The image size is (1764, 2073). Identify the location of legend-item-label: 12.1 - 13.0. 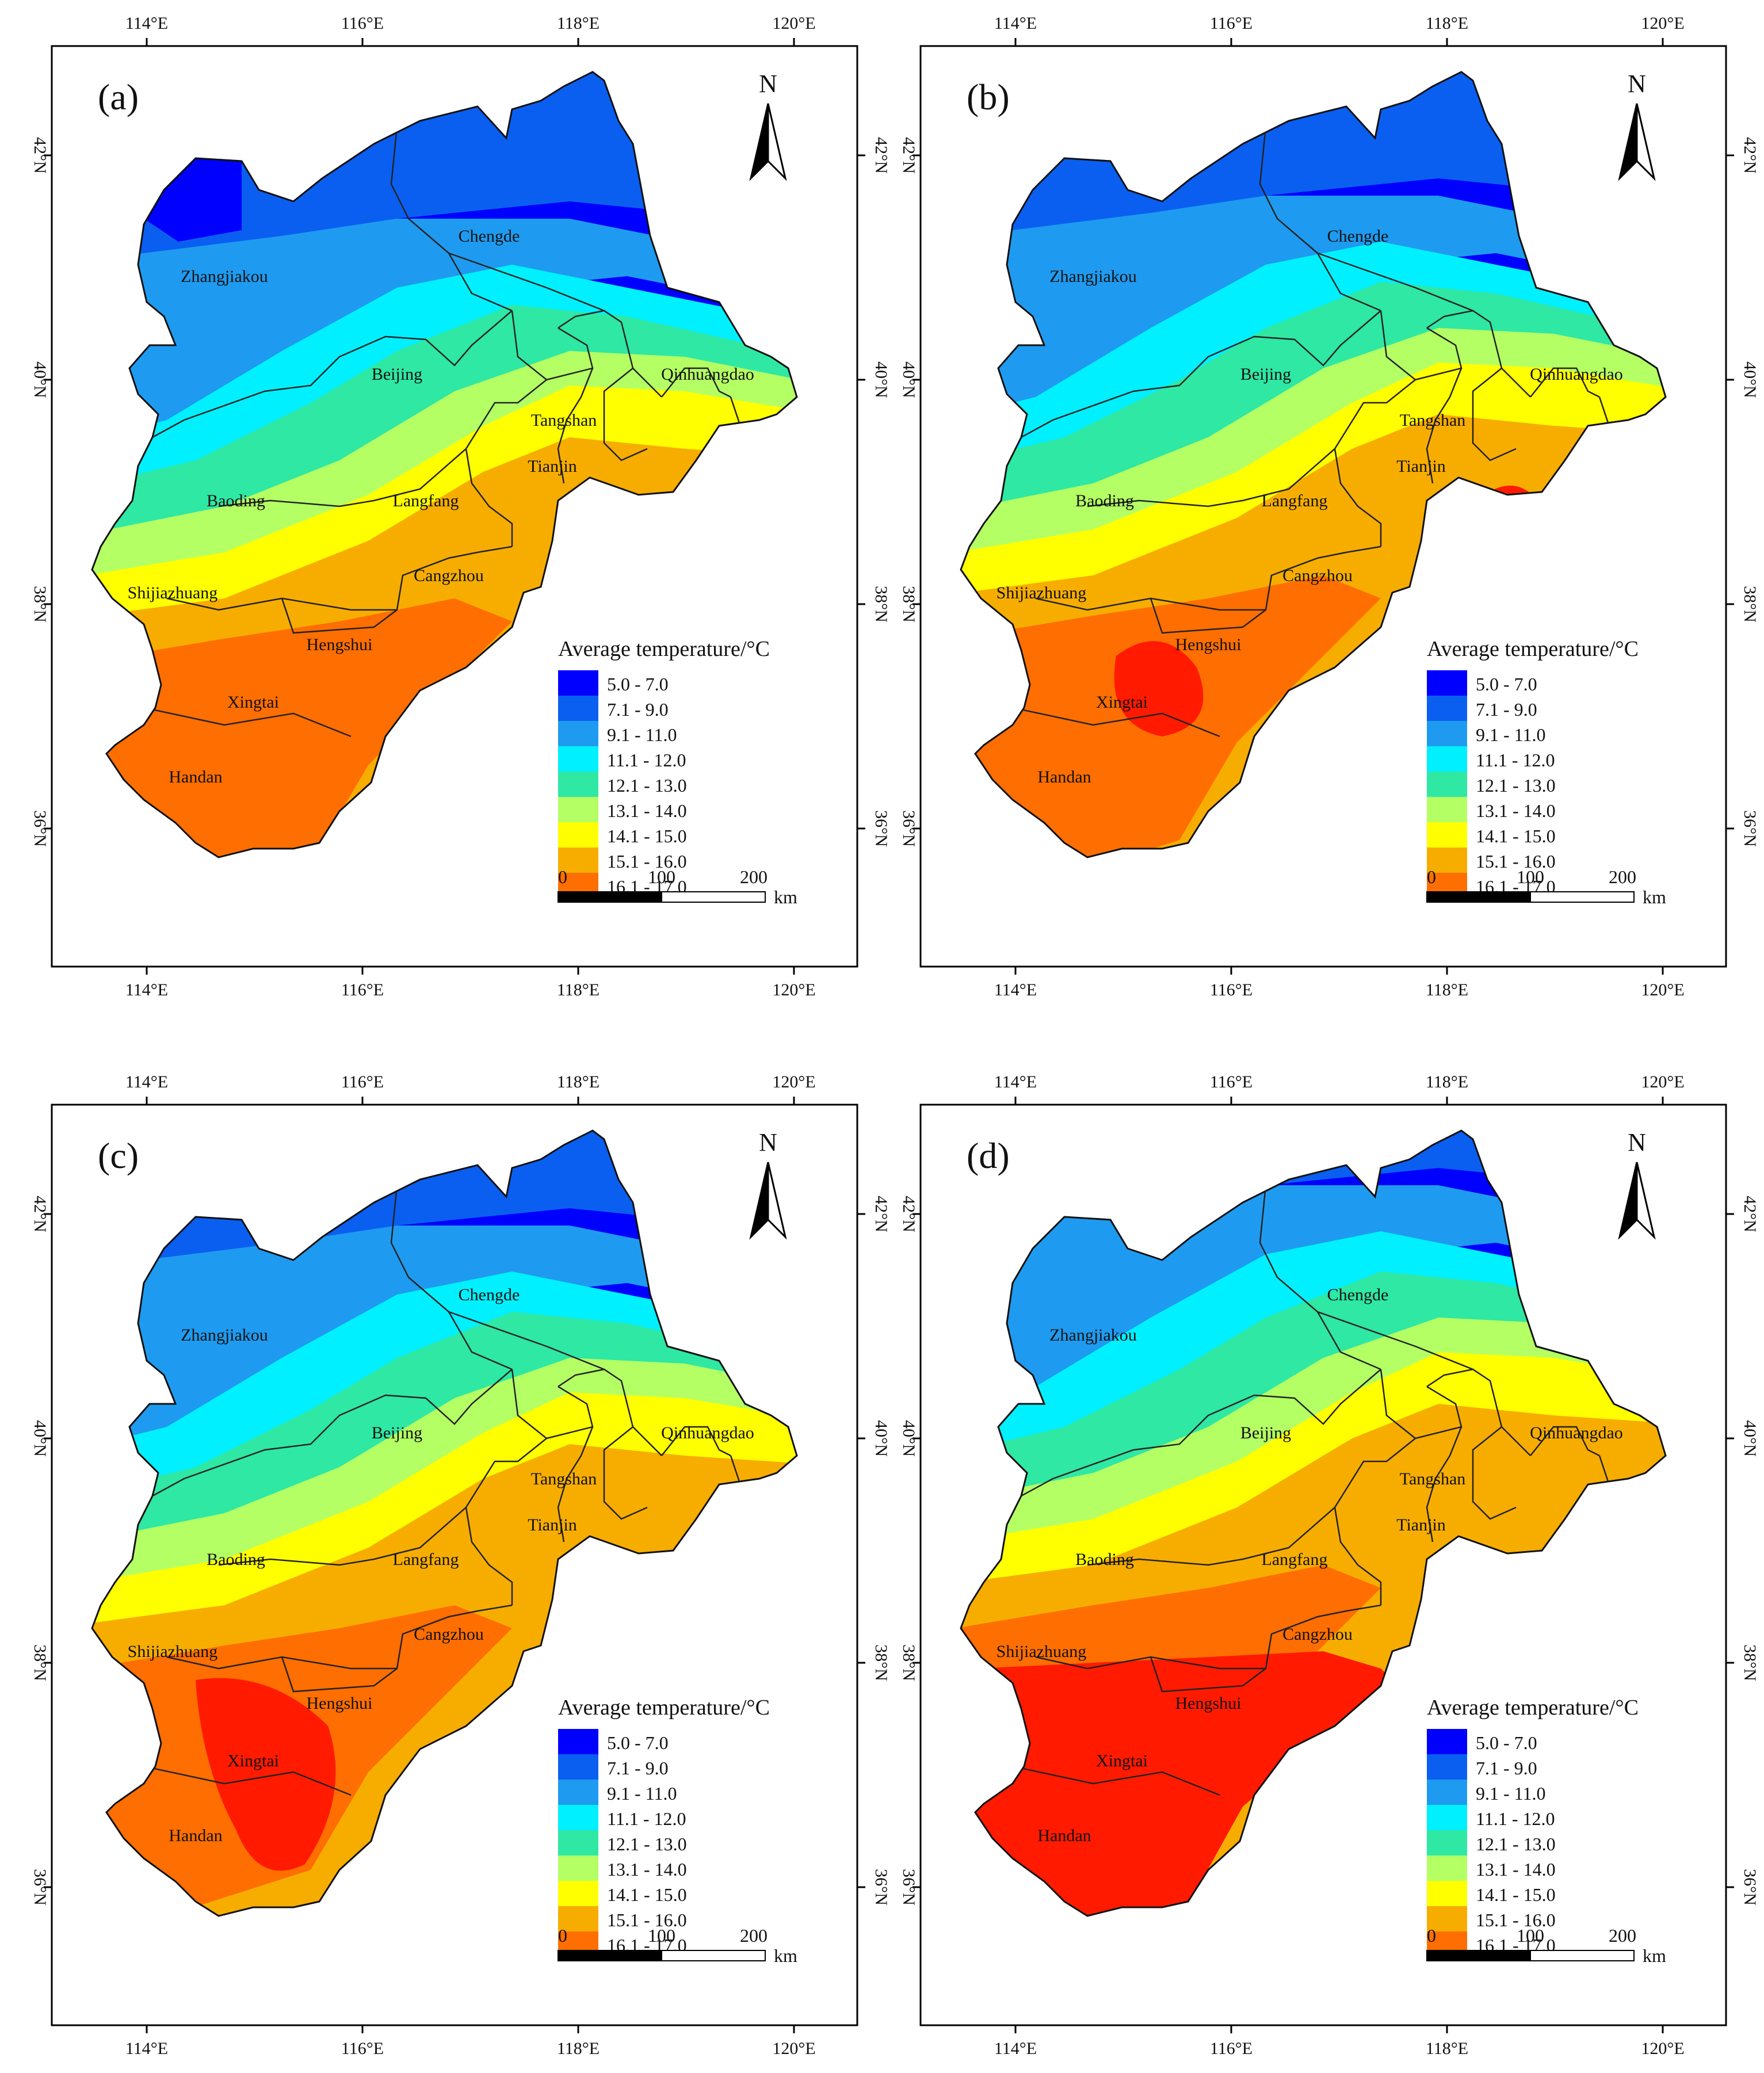
(647, 785).